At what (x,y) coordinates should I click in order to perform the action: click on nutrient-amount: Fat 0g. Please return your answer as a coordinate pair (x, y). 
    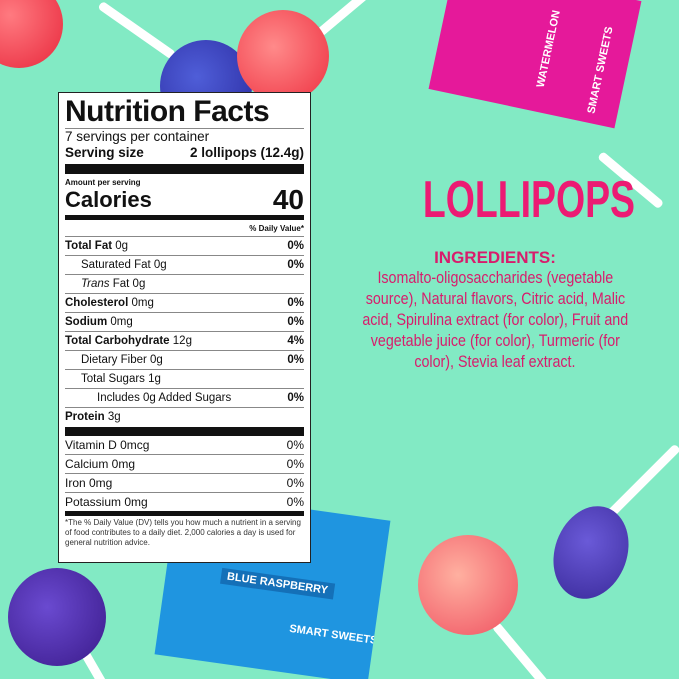
    Looking at the image, I should click on (129, 284).